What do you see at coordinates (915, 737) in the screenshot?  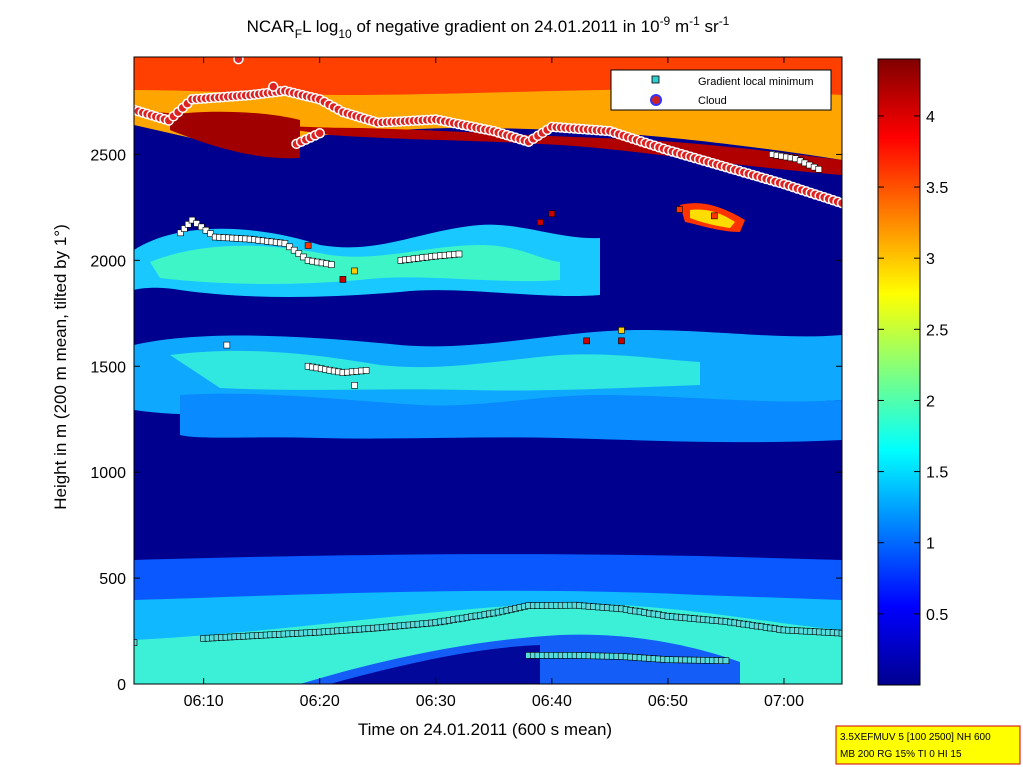 I see `info-line-1: 3.5XEFMUV 5 [100 2500] NH 600` at bounding box center [915, 737].